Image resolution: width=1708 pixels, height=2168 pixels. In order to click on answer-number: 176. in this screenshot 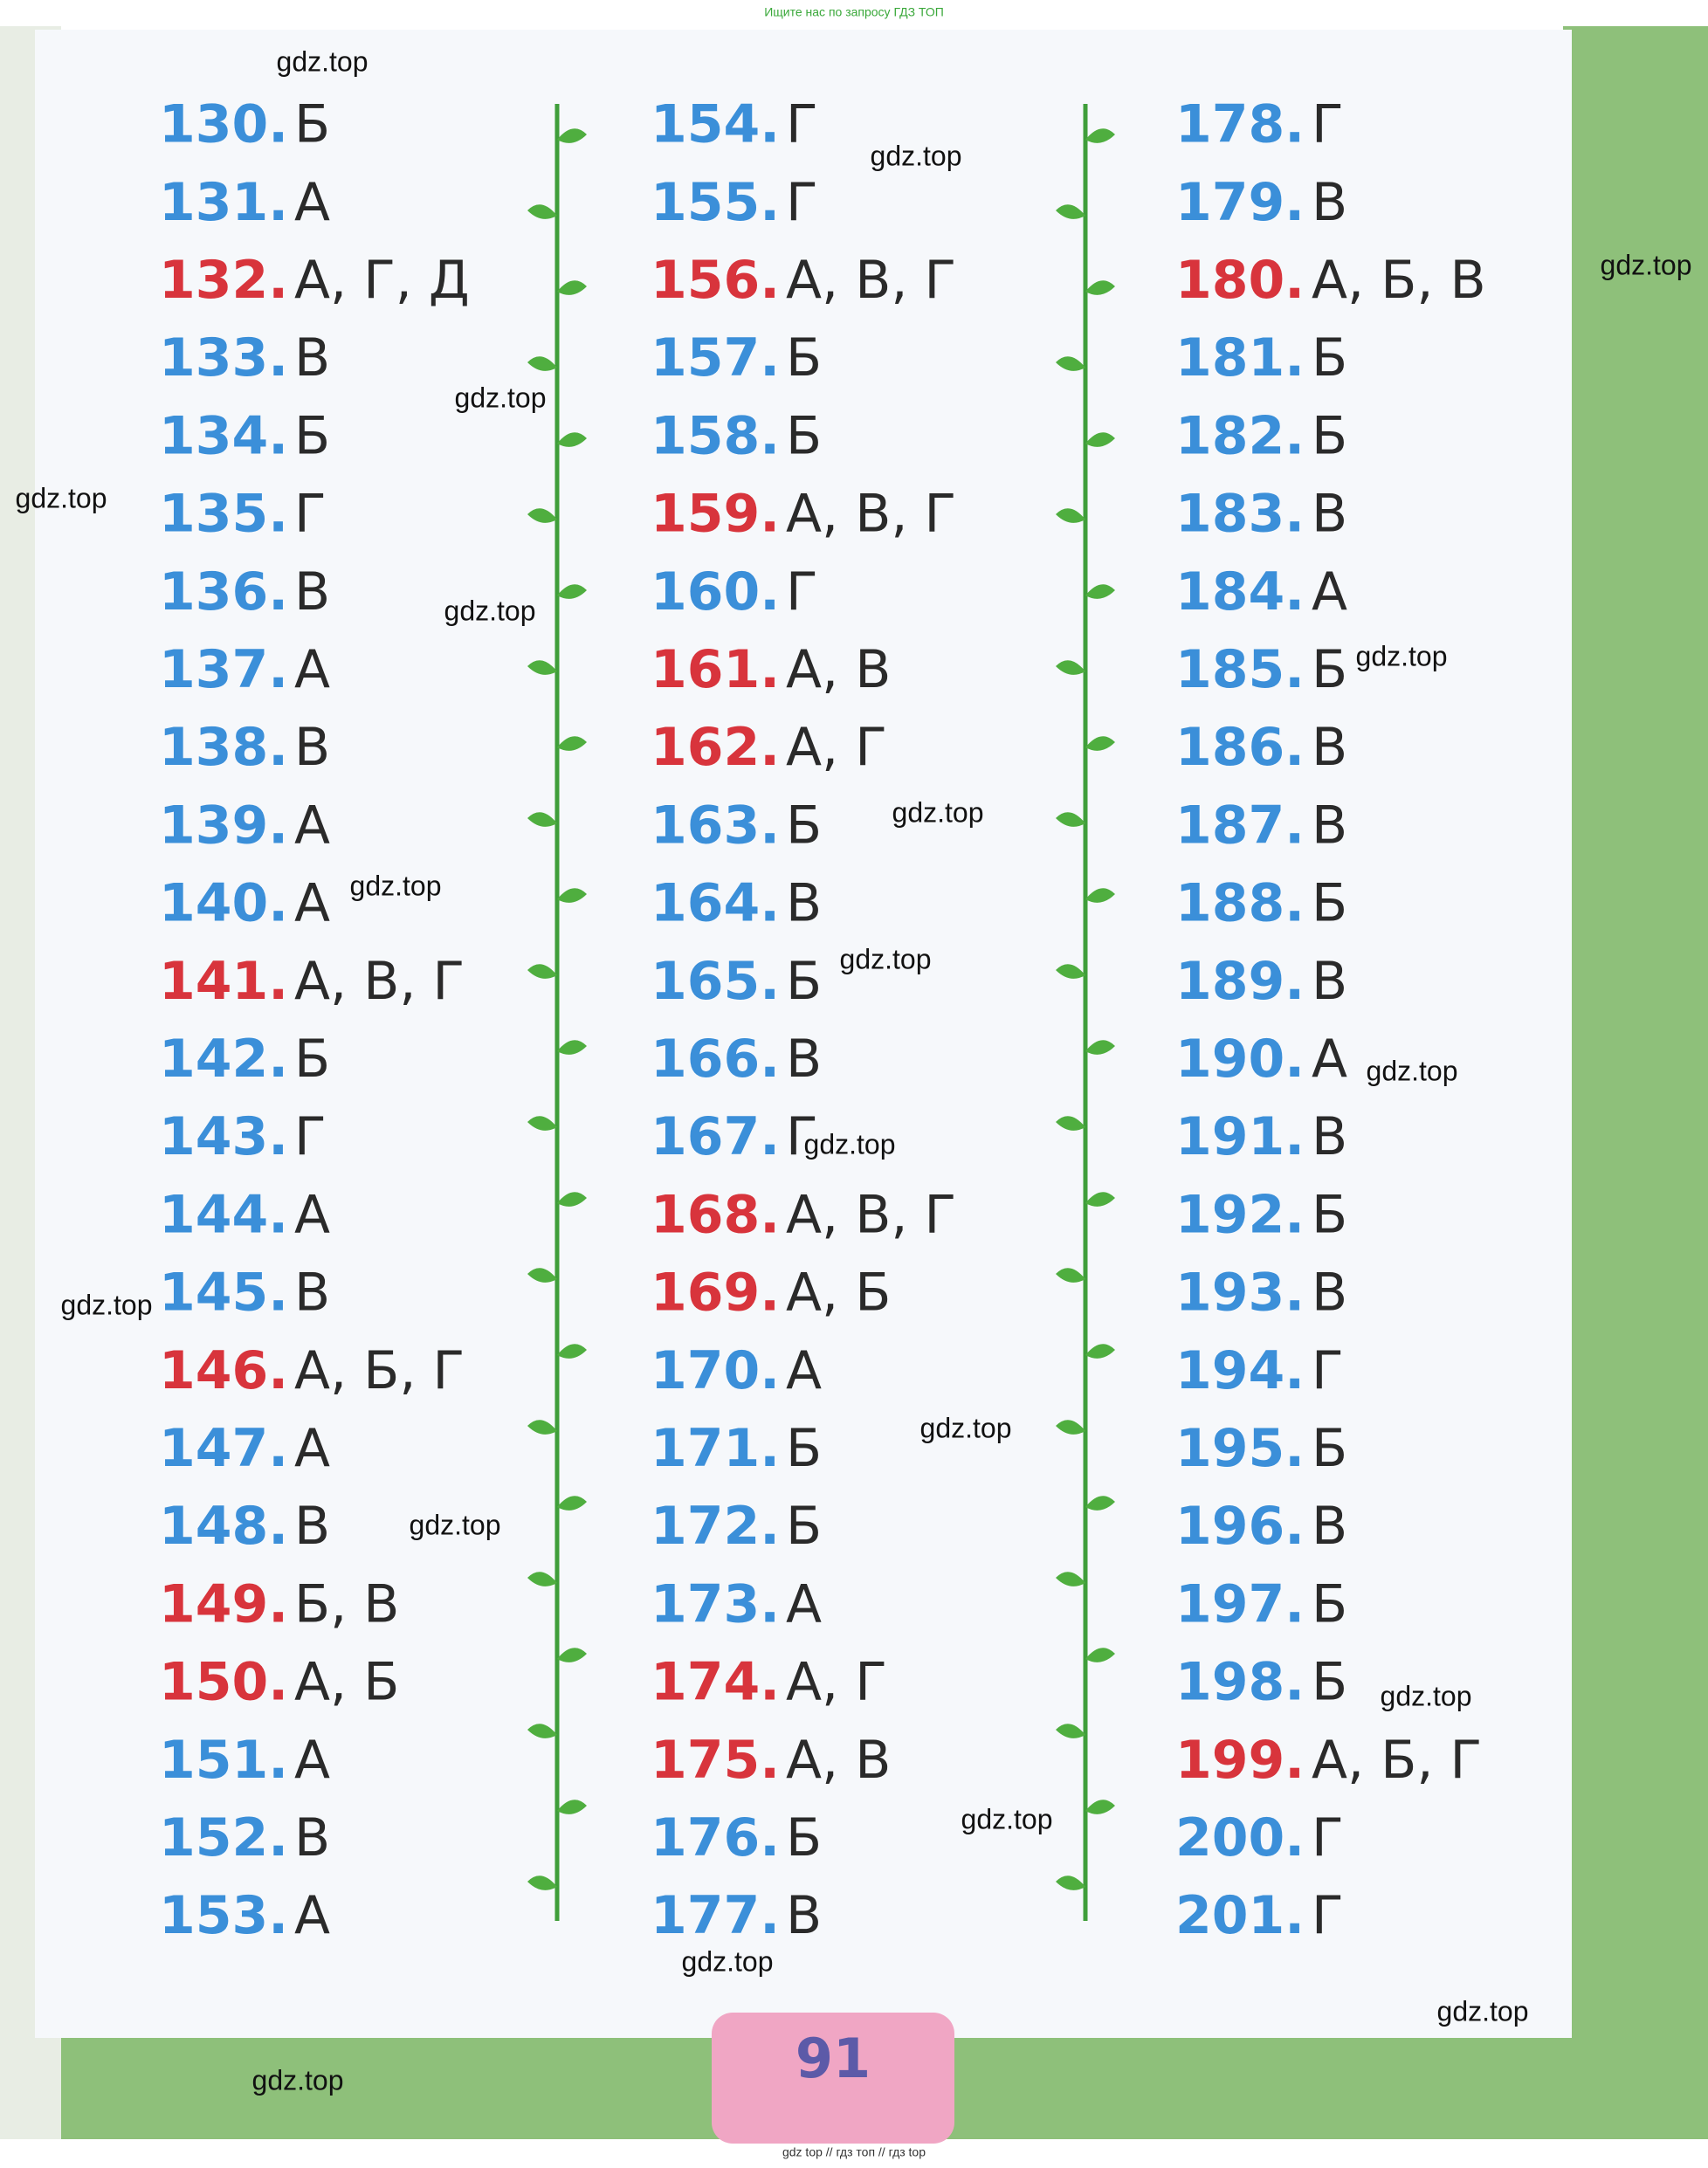, I will do `click(715, 1838)`.